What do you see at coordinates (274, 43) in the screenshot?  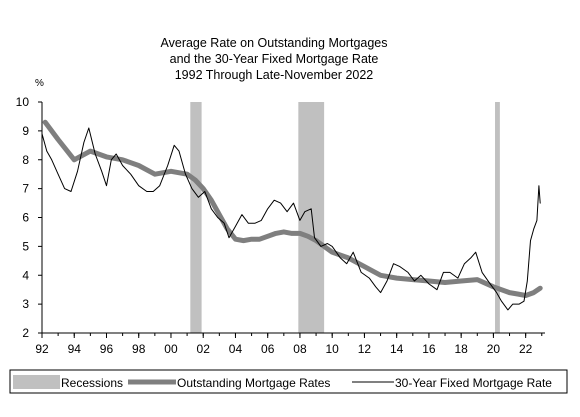 I see `chart-title-line-1: Average Rate on Outstanding Mortgages` at bounding box center [274, 43].